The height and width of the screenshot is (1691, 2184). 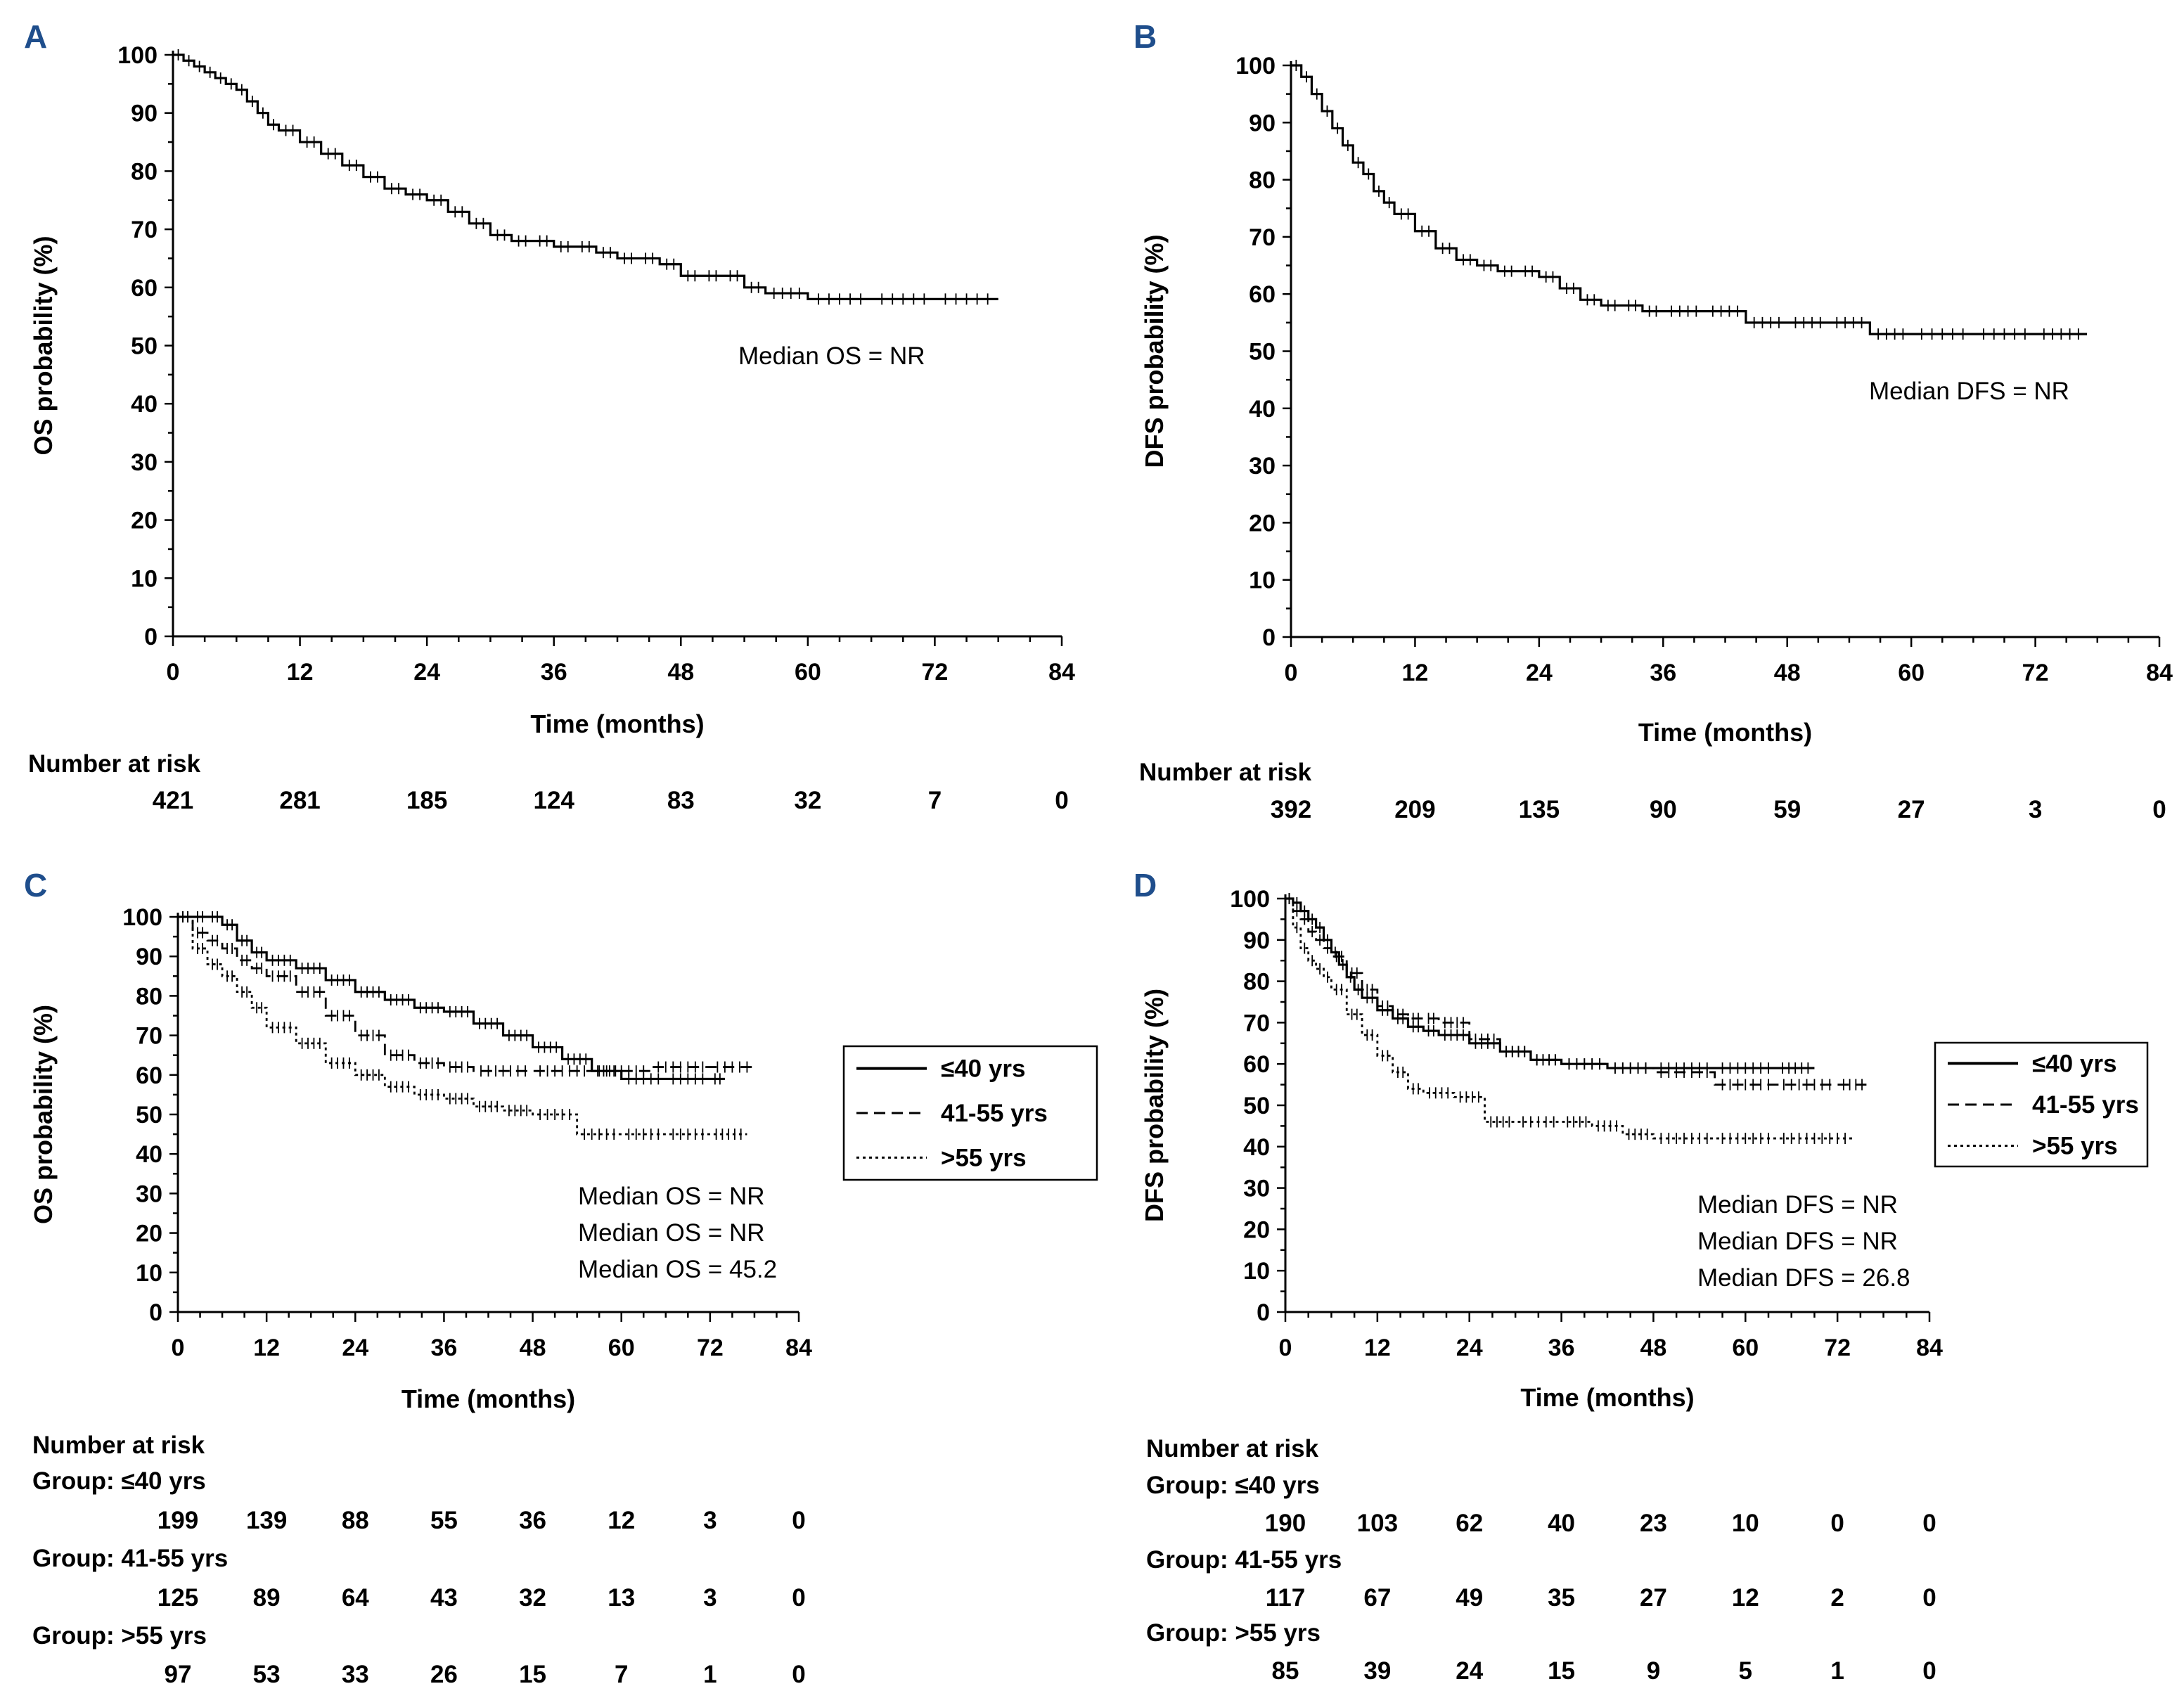 I want to click on risk-group-label: Group: 41-55 yrs, so click(x=130, y=1558).